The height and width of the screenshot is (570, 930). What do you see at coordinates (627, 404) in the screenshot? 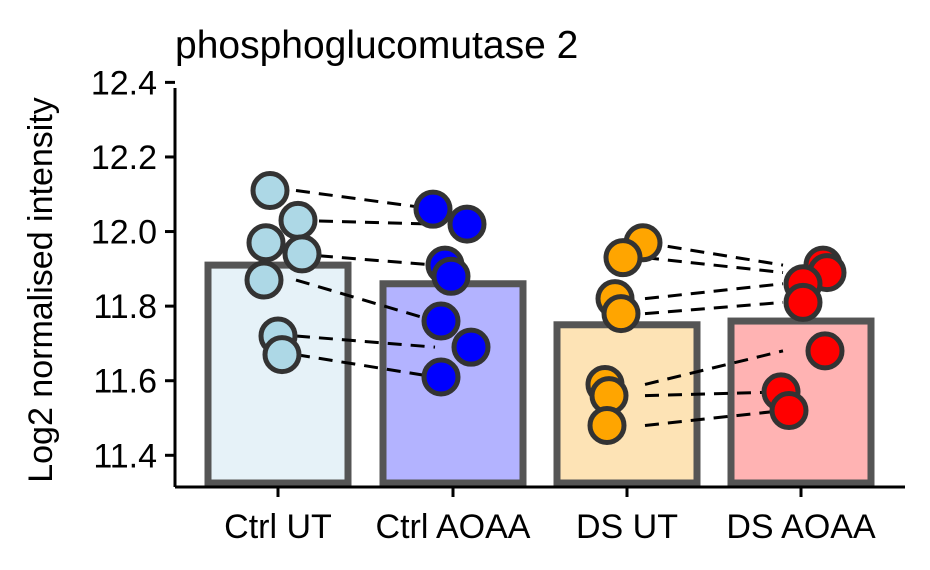
I see `bar-ds-ut` at bounding box center [627, 404].